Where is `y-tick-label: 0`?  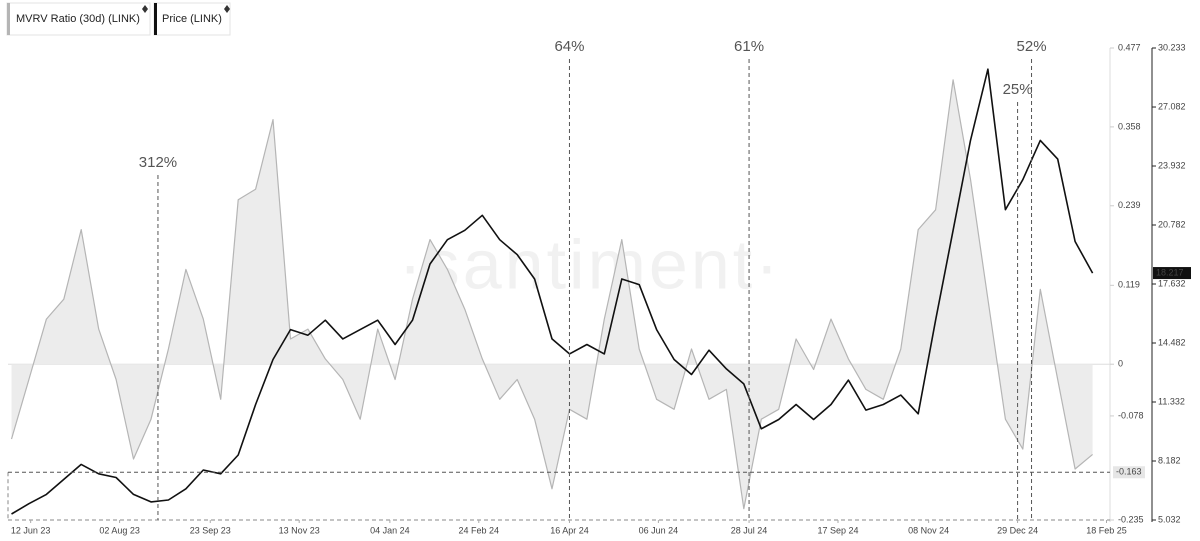
y-tick-label: 0 is located at coordinates (1120, 364).